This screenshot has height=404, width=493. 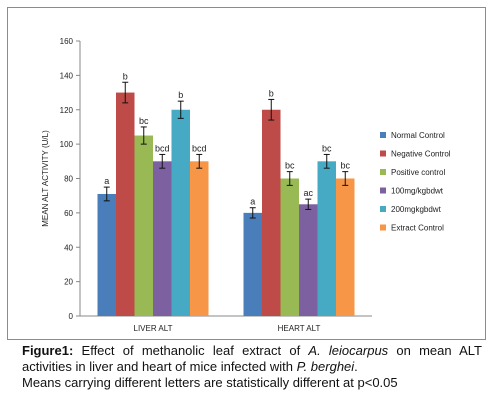 What do you see at coordinates (299, 328) in the screenshot?
I see `x-category-label: HEART ALT` at bounding box center [299, 328].